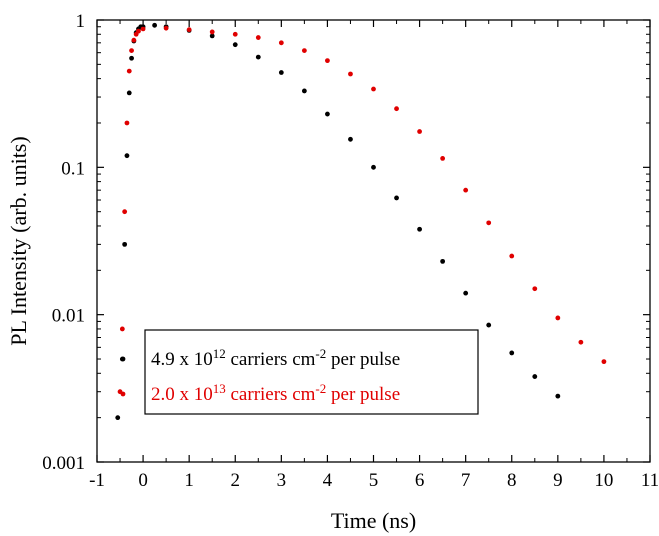 The width and height of the screenshot is (659, 536). Describe the element at coordinates (603, 480) in the screenshot. I see `x-tick-label: 10` at that location.